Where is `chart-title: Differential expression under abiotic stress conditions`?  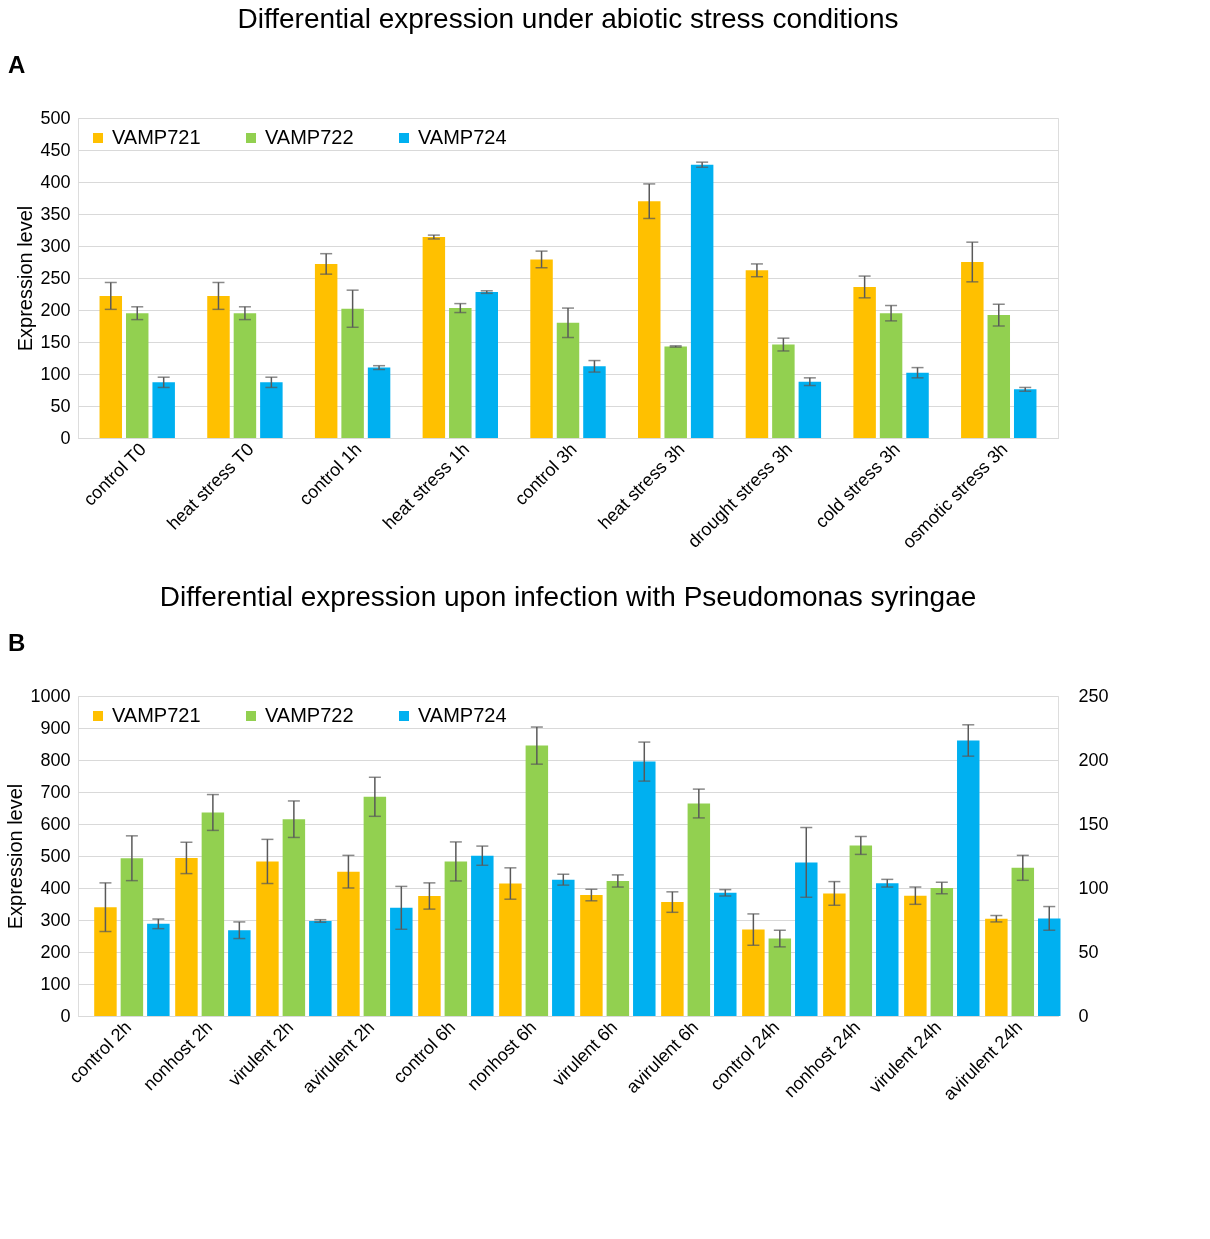 chart-title: Differential expression under abiotic stress conditions is located at coordinates (568, 18).